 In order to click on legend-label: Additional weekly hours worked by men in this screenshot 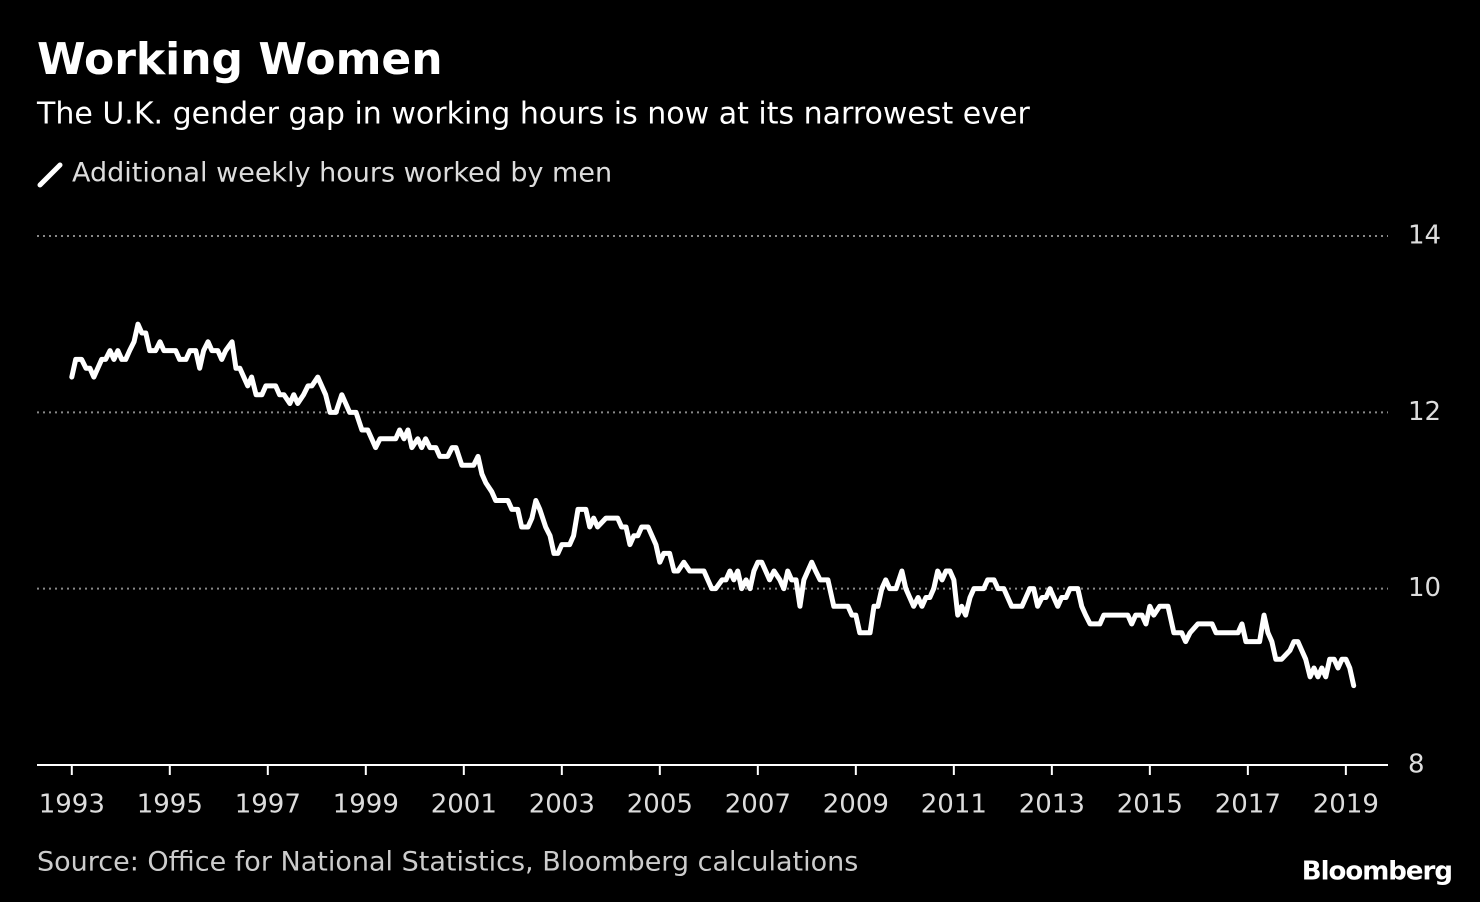, I will do `click(342, 173)`.